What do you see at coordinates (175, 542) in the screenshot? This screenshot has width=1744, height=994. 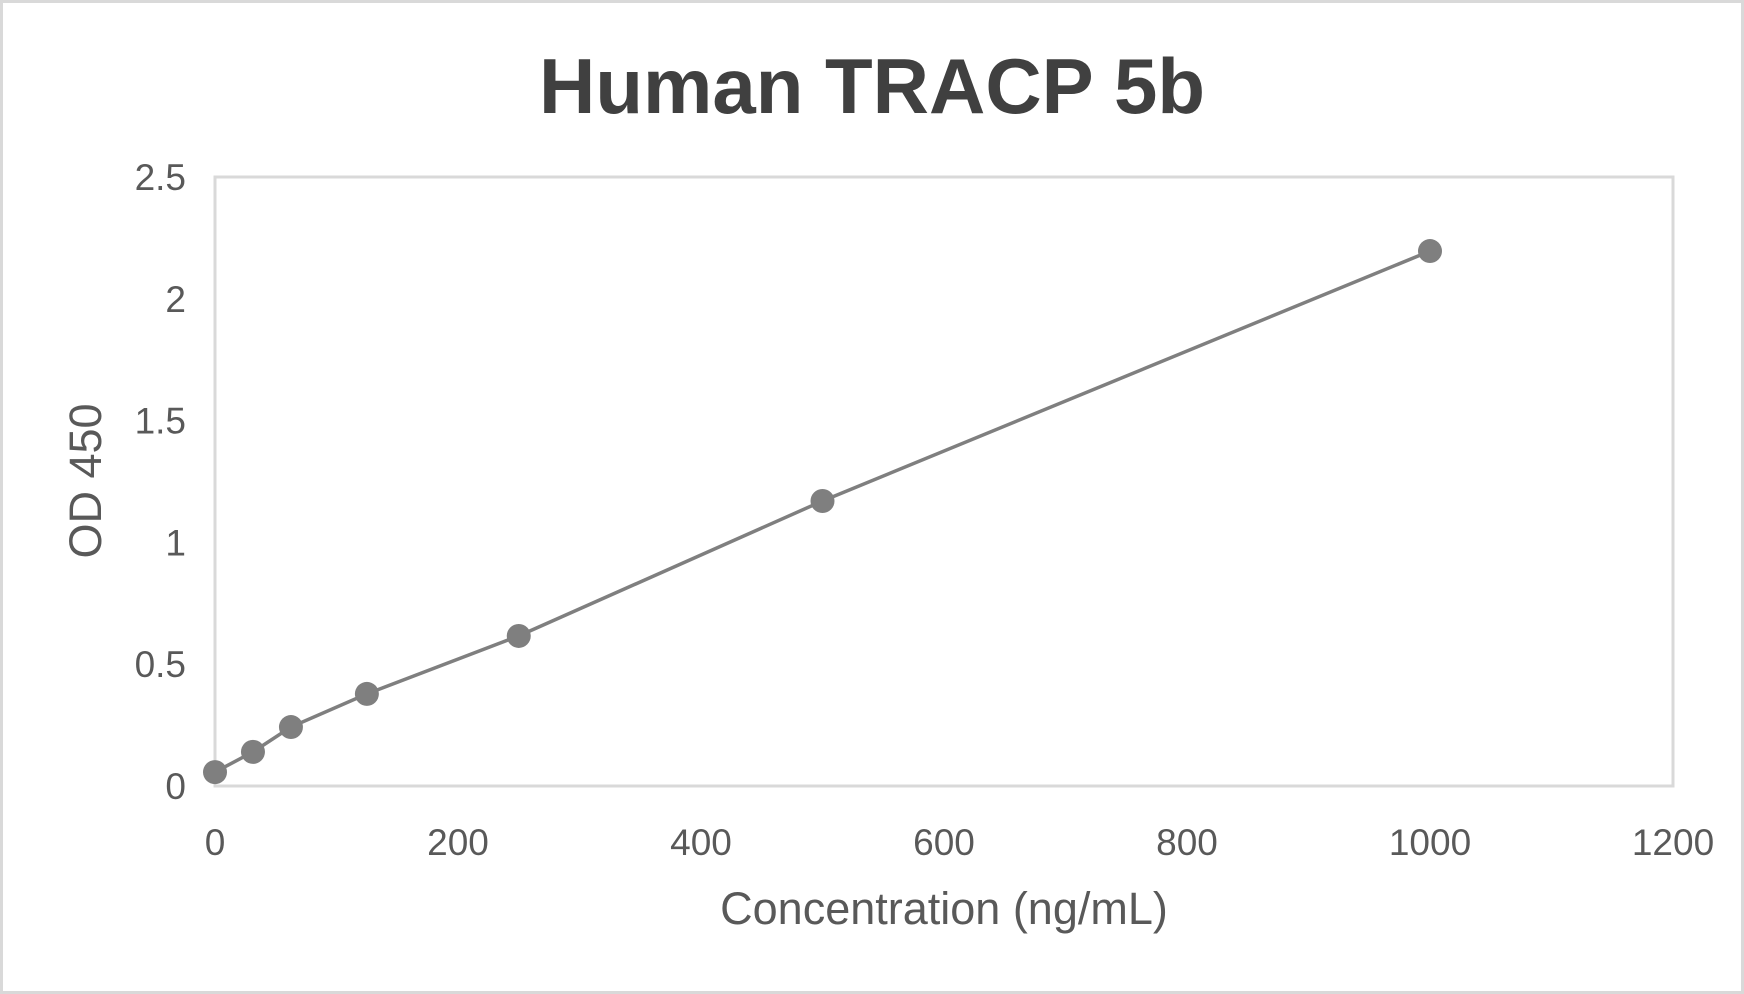 I see `y-tick-label: 1` at bounding box center [175, 542].